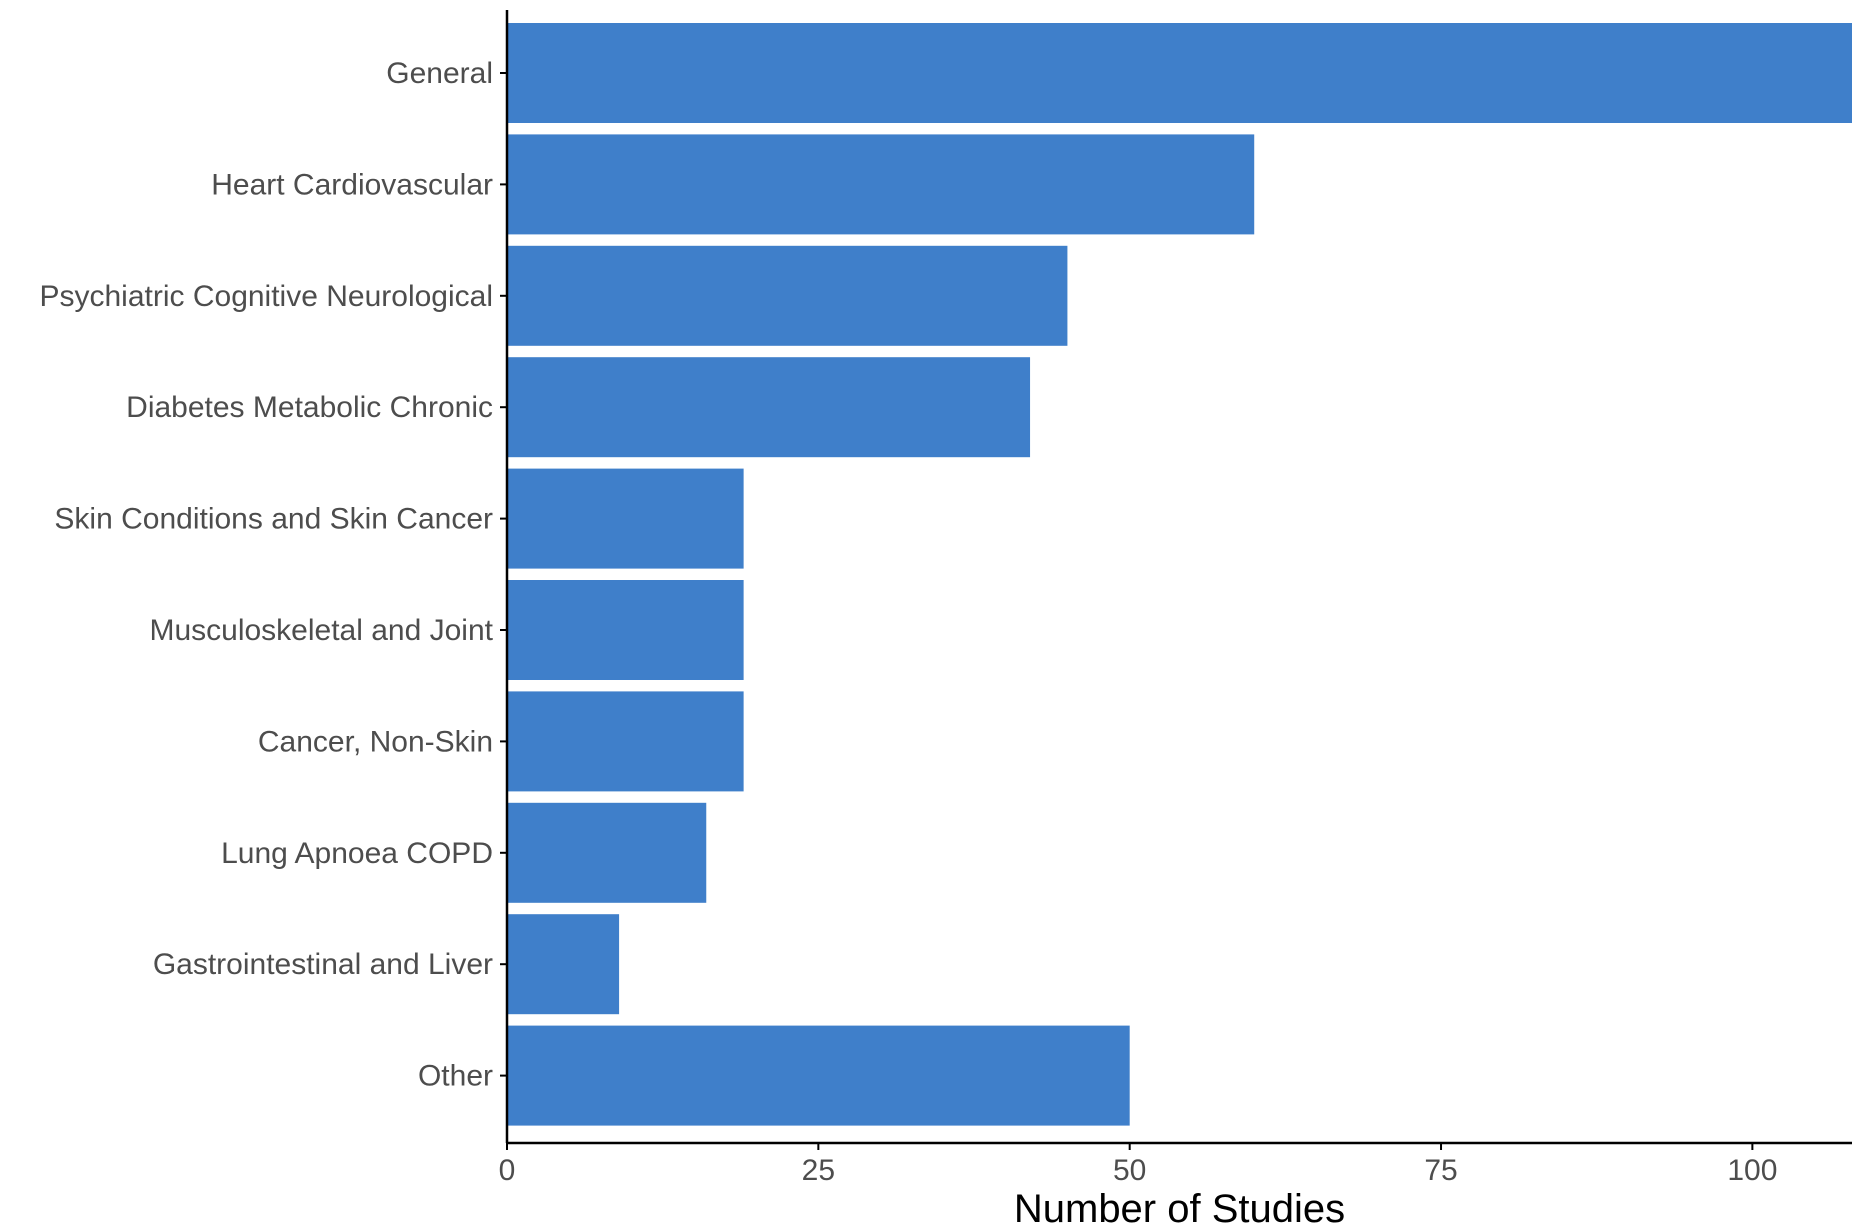 This screenshot has height=1229, width=1852. I want to click on y-tick-label-6: Cancer, Non-Skin, so click(375, 741).